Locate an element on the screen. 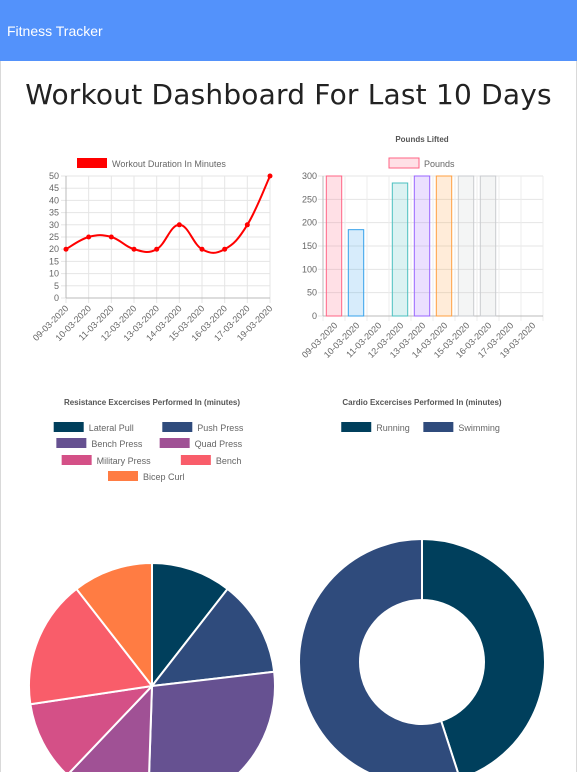 Image resolution: width=577 pixels, height=772 pixels. series-line is located at coordinates (168, 214).